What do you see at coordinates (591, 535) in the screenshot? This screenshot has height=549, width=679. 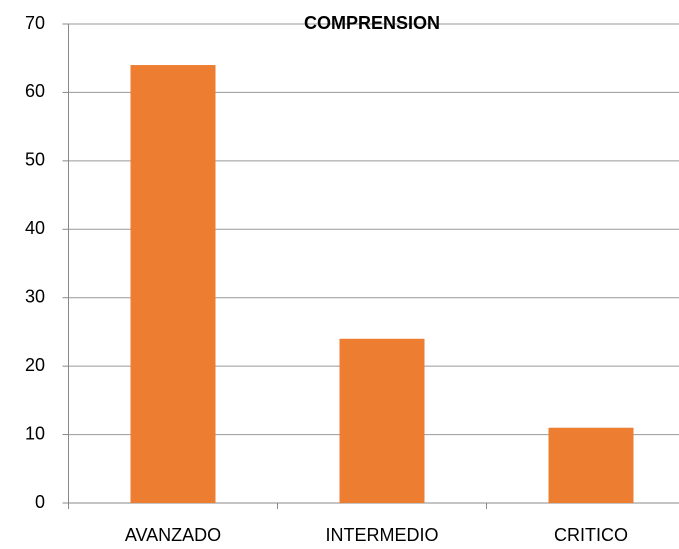 I see `x-tick-label: CRITICO` at bounding box center [591, 535].